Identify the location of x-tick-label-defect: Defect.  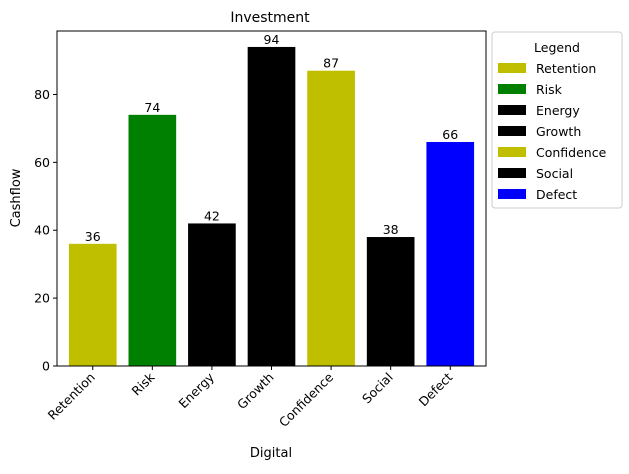
(436, 389).